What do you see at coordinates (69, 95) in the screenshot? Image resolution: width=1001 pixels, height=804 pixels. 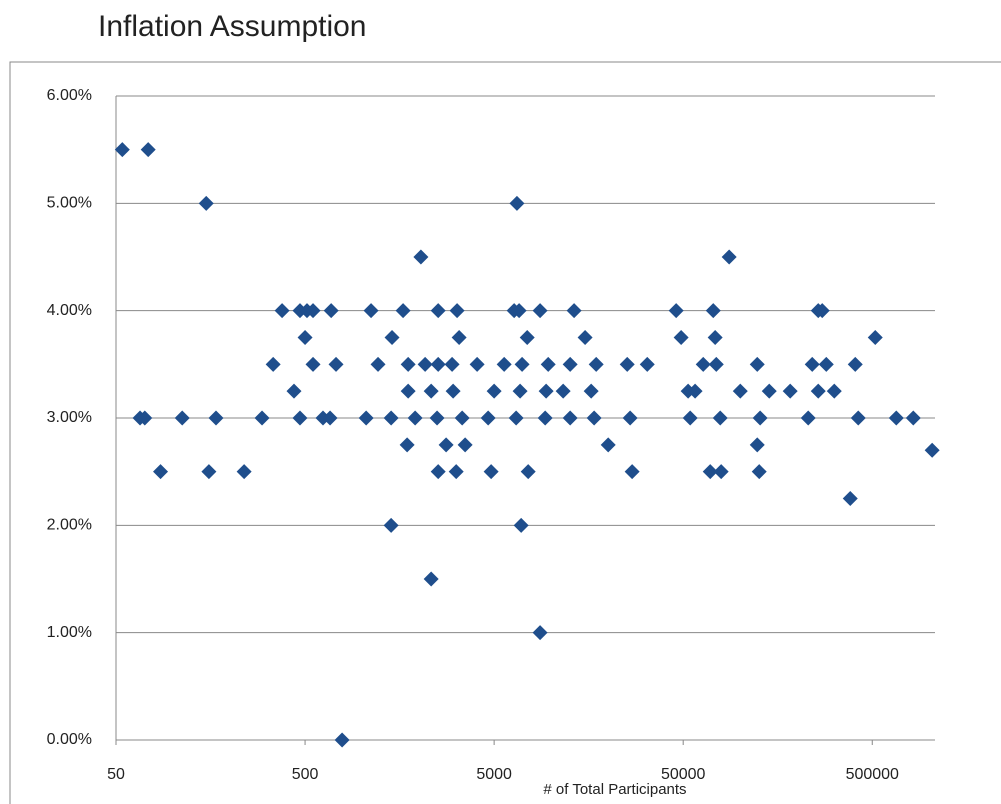 I see `y-tick-label: 6.00%` at bounding box center [69, 95].